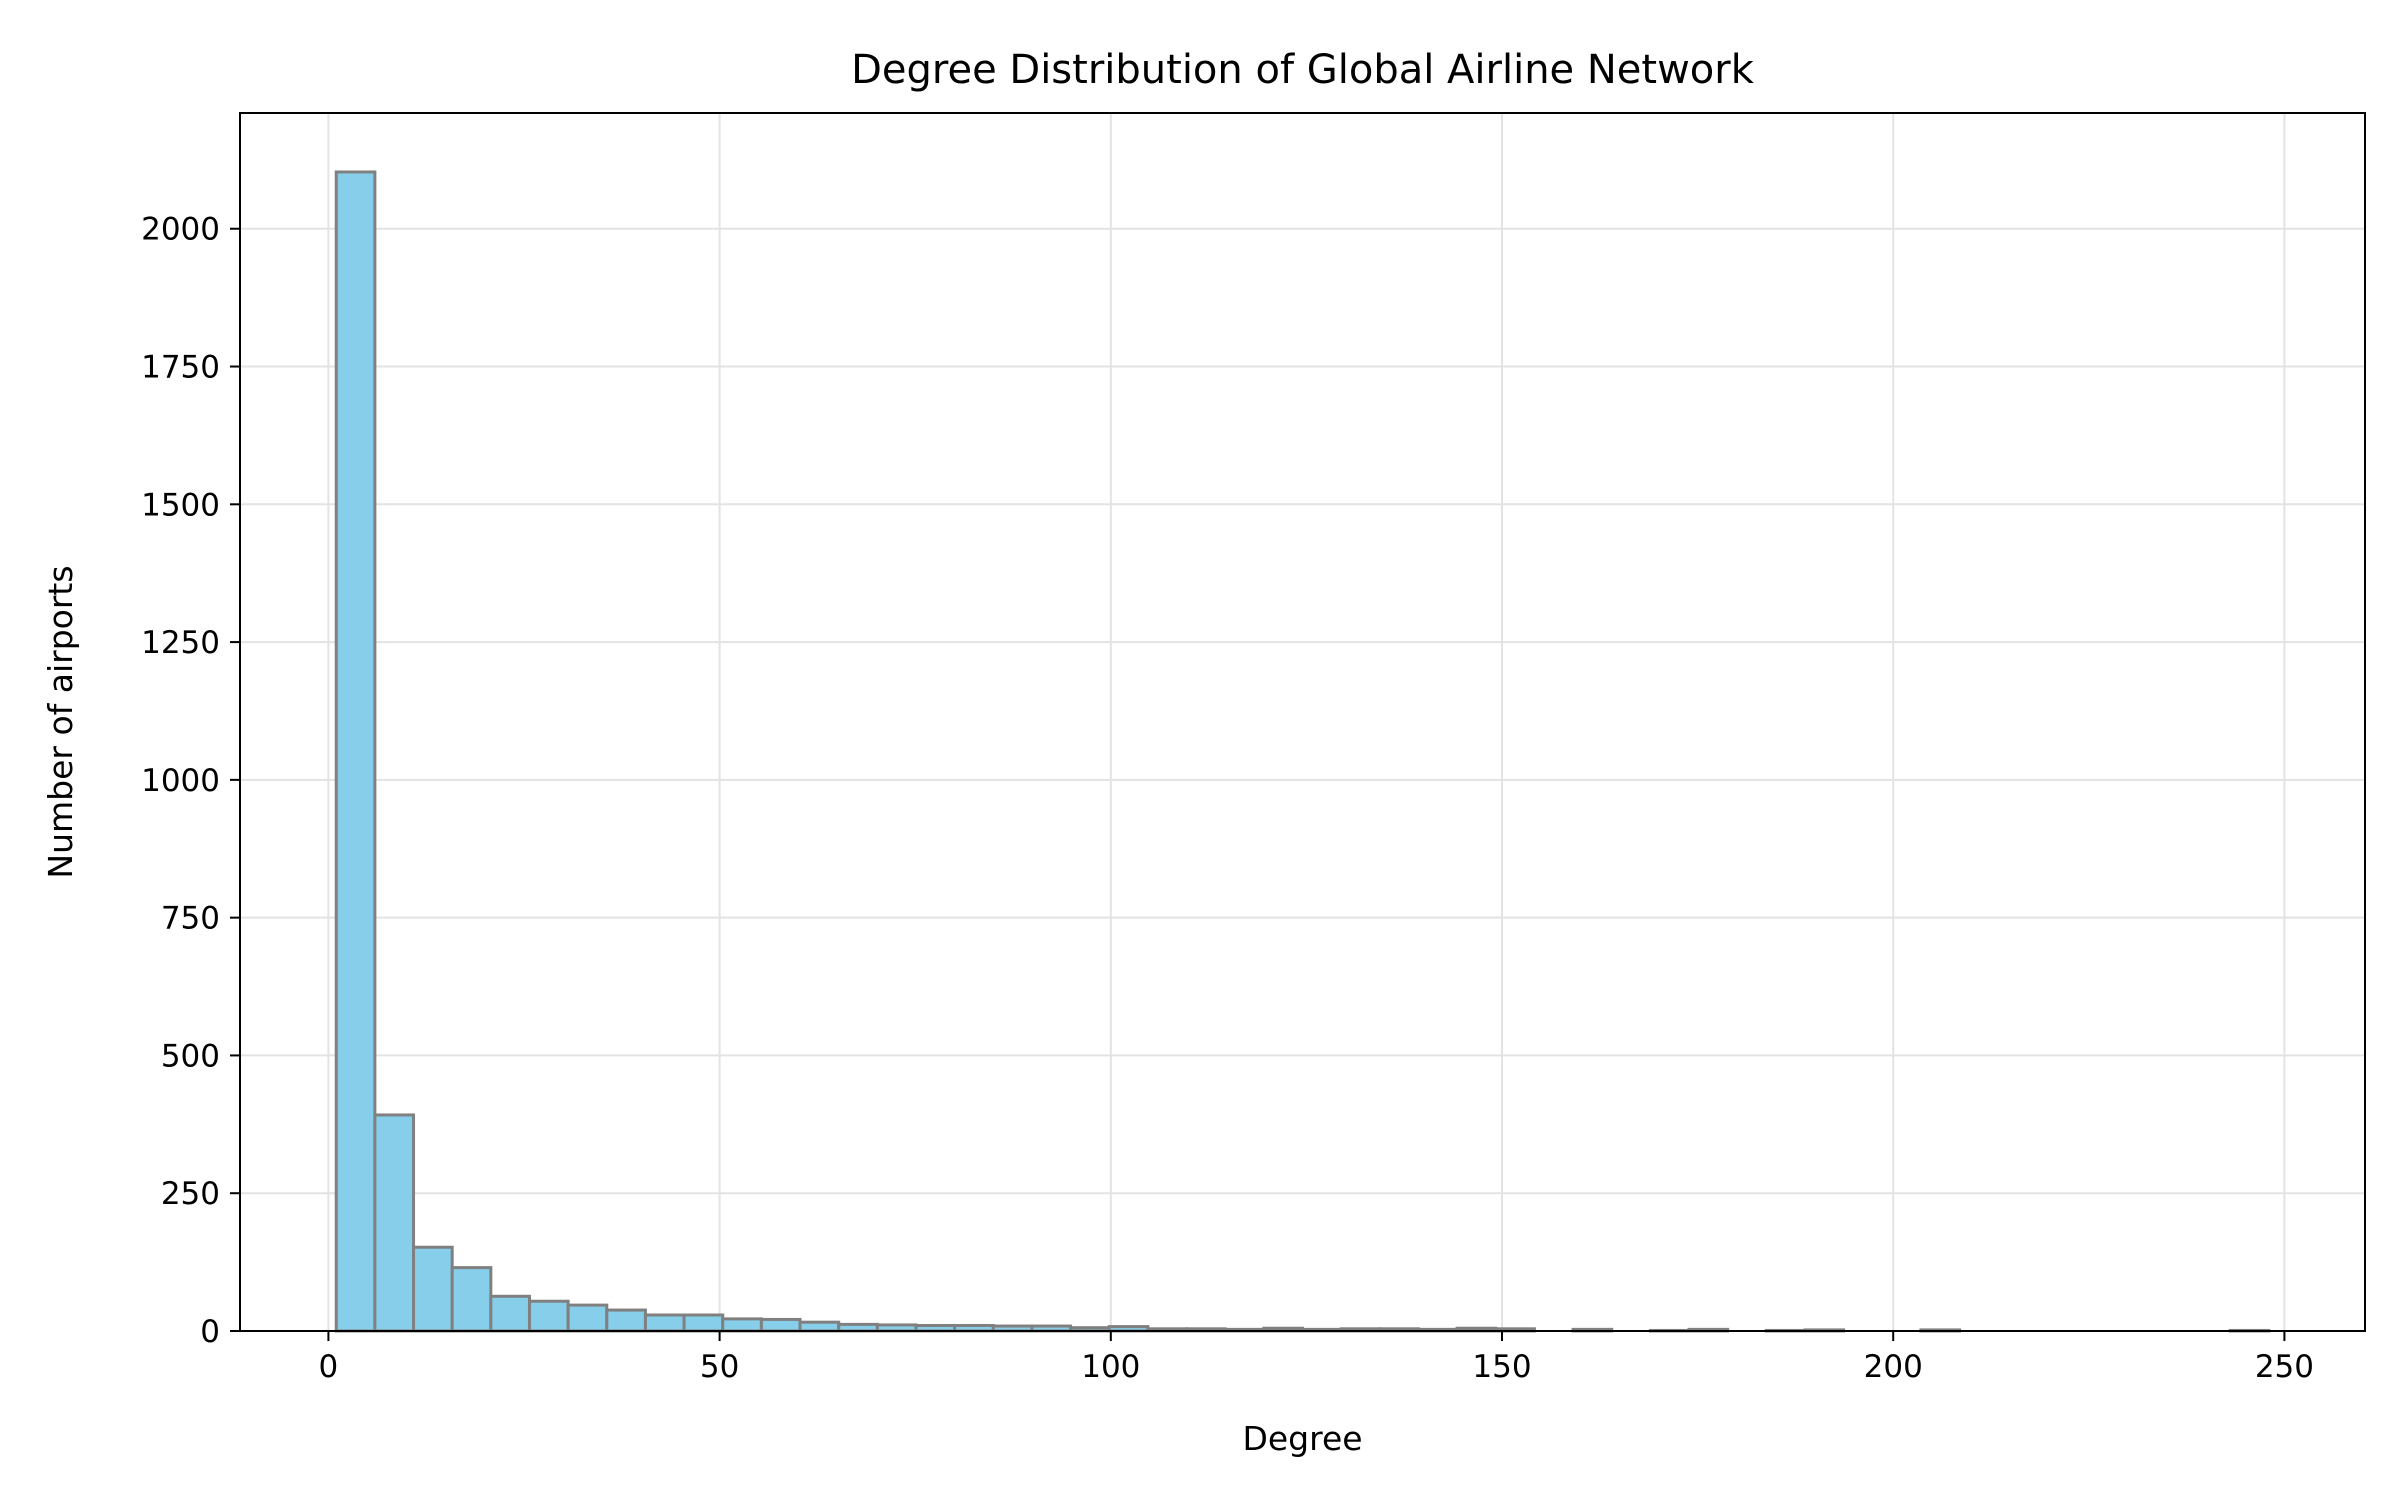 The image size is (2400, 1504). Describe the element at coordinates (60, 721) in the screenshot. I see `y-axis-label: Number of airports` at that location.